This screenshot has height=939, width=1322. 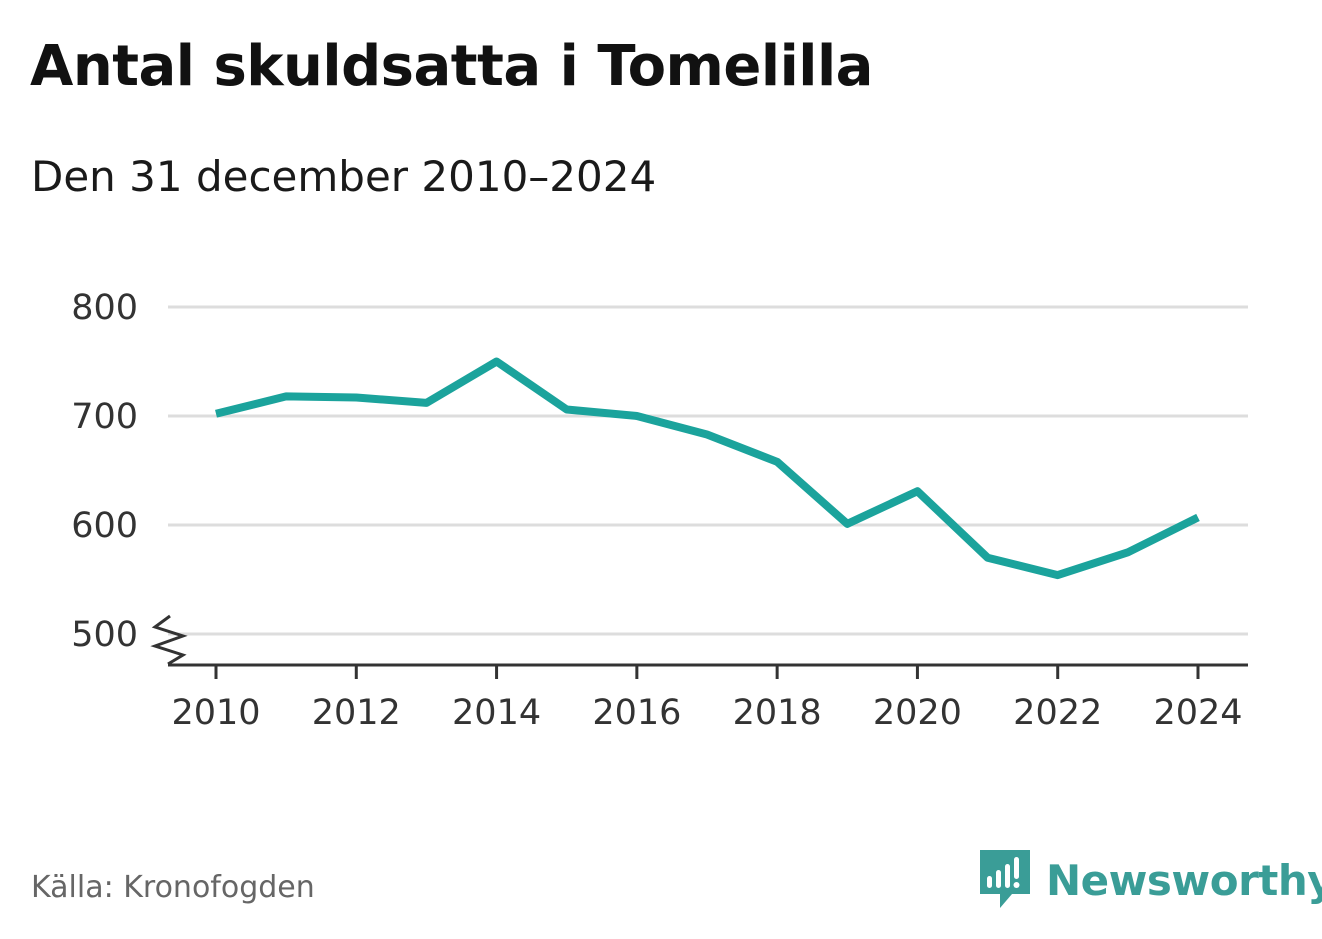 What do you see at coordinates (344, 176) in the screenshot?
I see `chart-subtitle: Den 31 december 2010–2024` at bounding box center [344, 176].